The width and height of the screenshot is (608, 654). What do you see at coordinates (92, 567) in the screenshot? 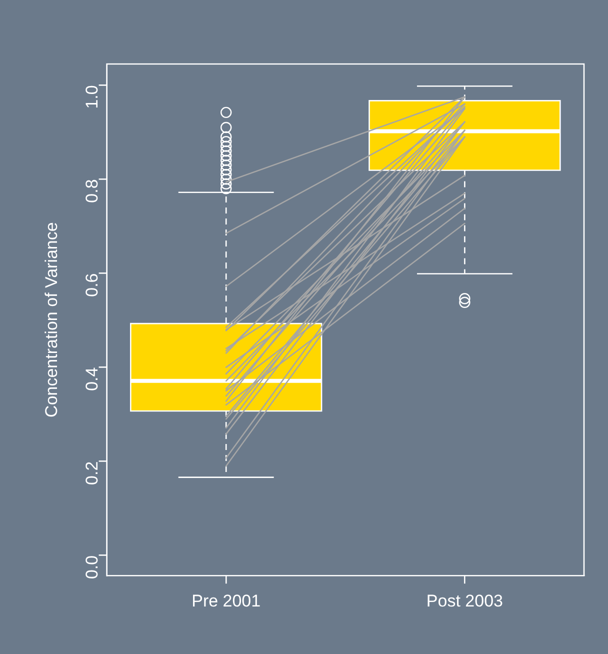
I see `y-tick-label: 0.0` at bounding box center [92, 567].